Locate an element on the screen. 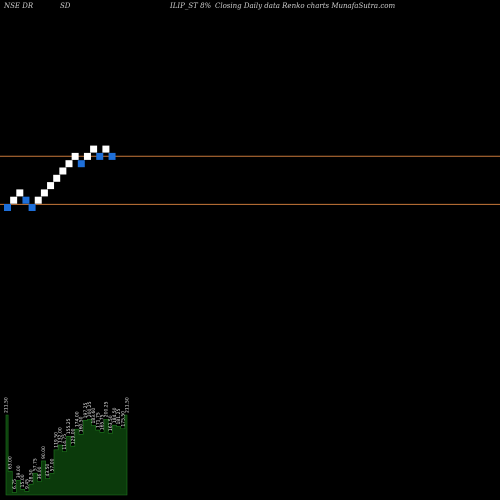 This screenshot has height=500, width=500. volume-label: 129.00 is located at coordinates (73, 436).